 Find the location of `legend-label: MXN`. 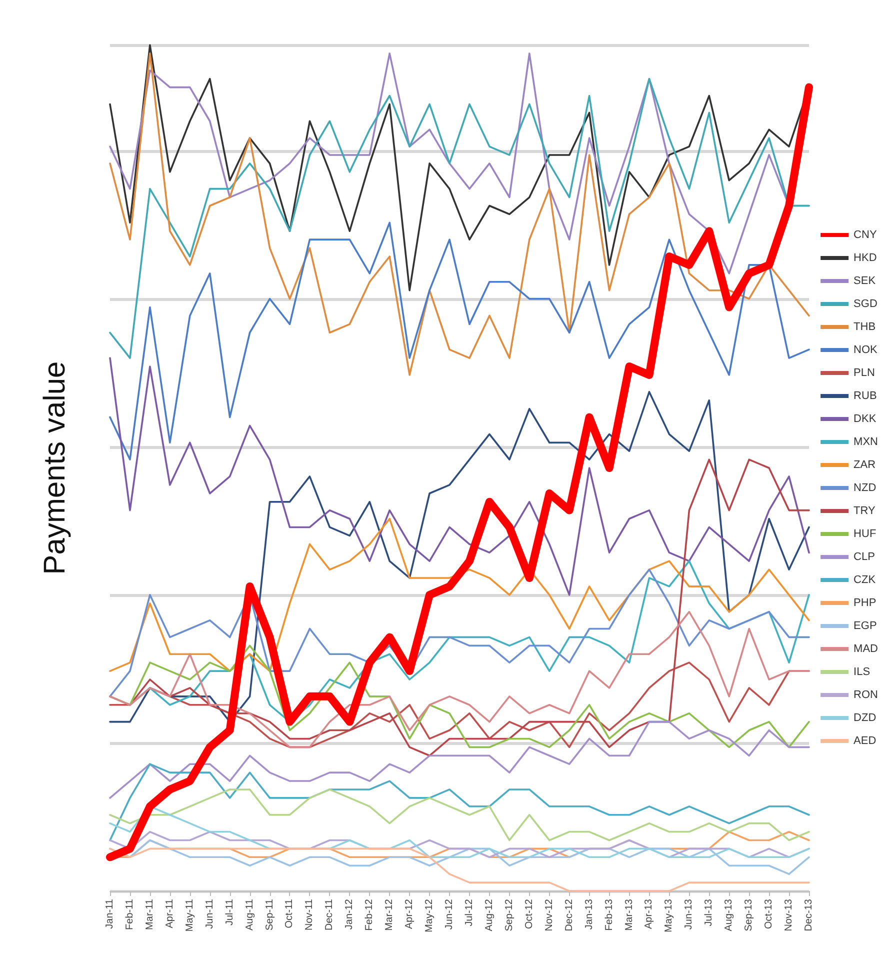

legend-label: MXN is located at coordinates (866, 442).